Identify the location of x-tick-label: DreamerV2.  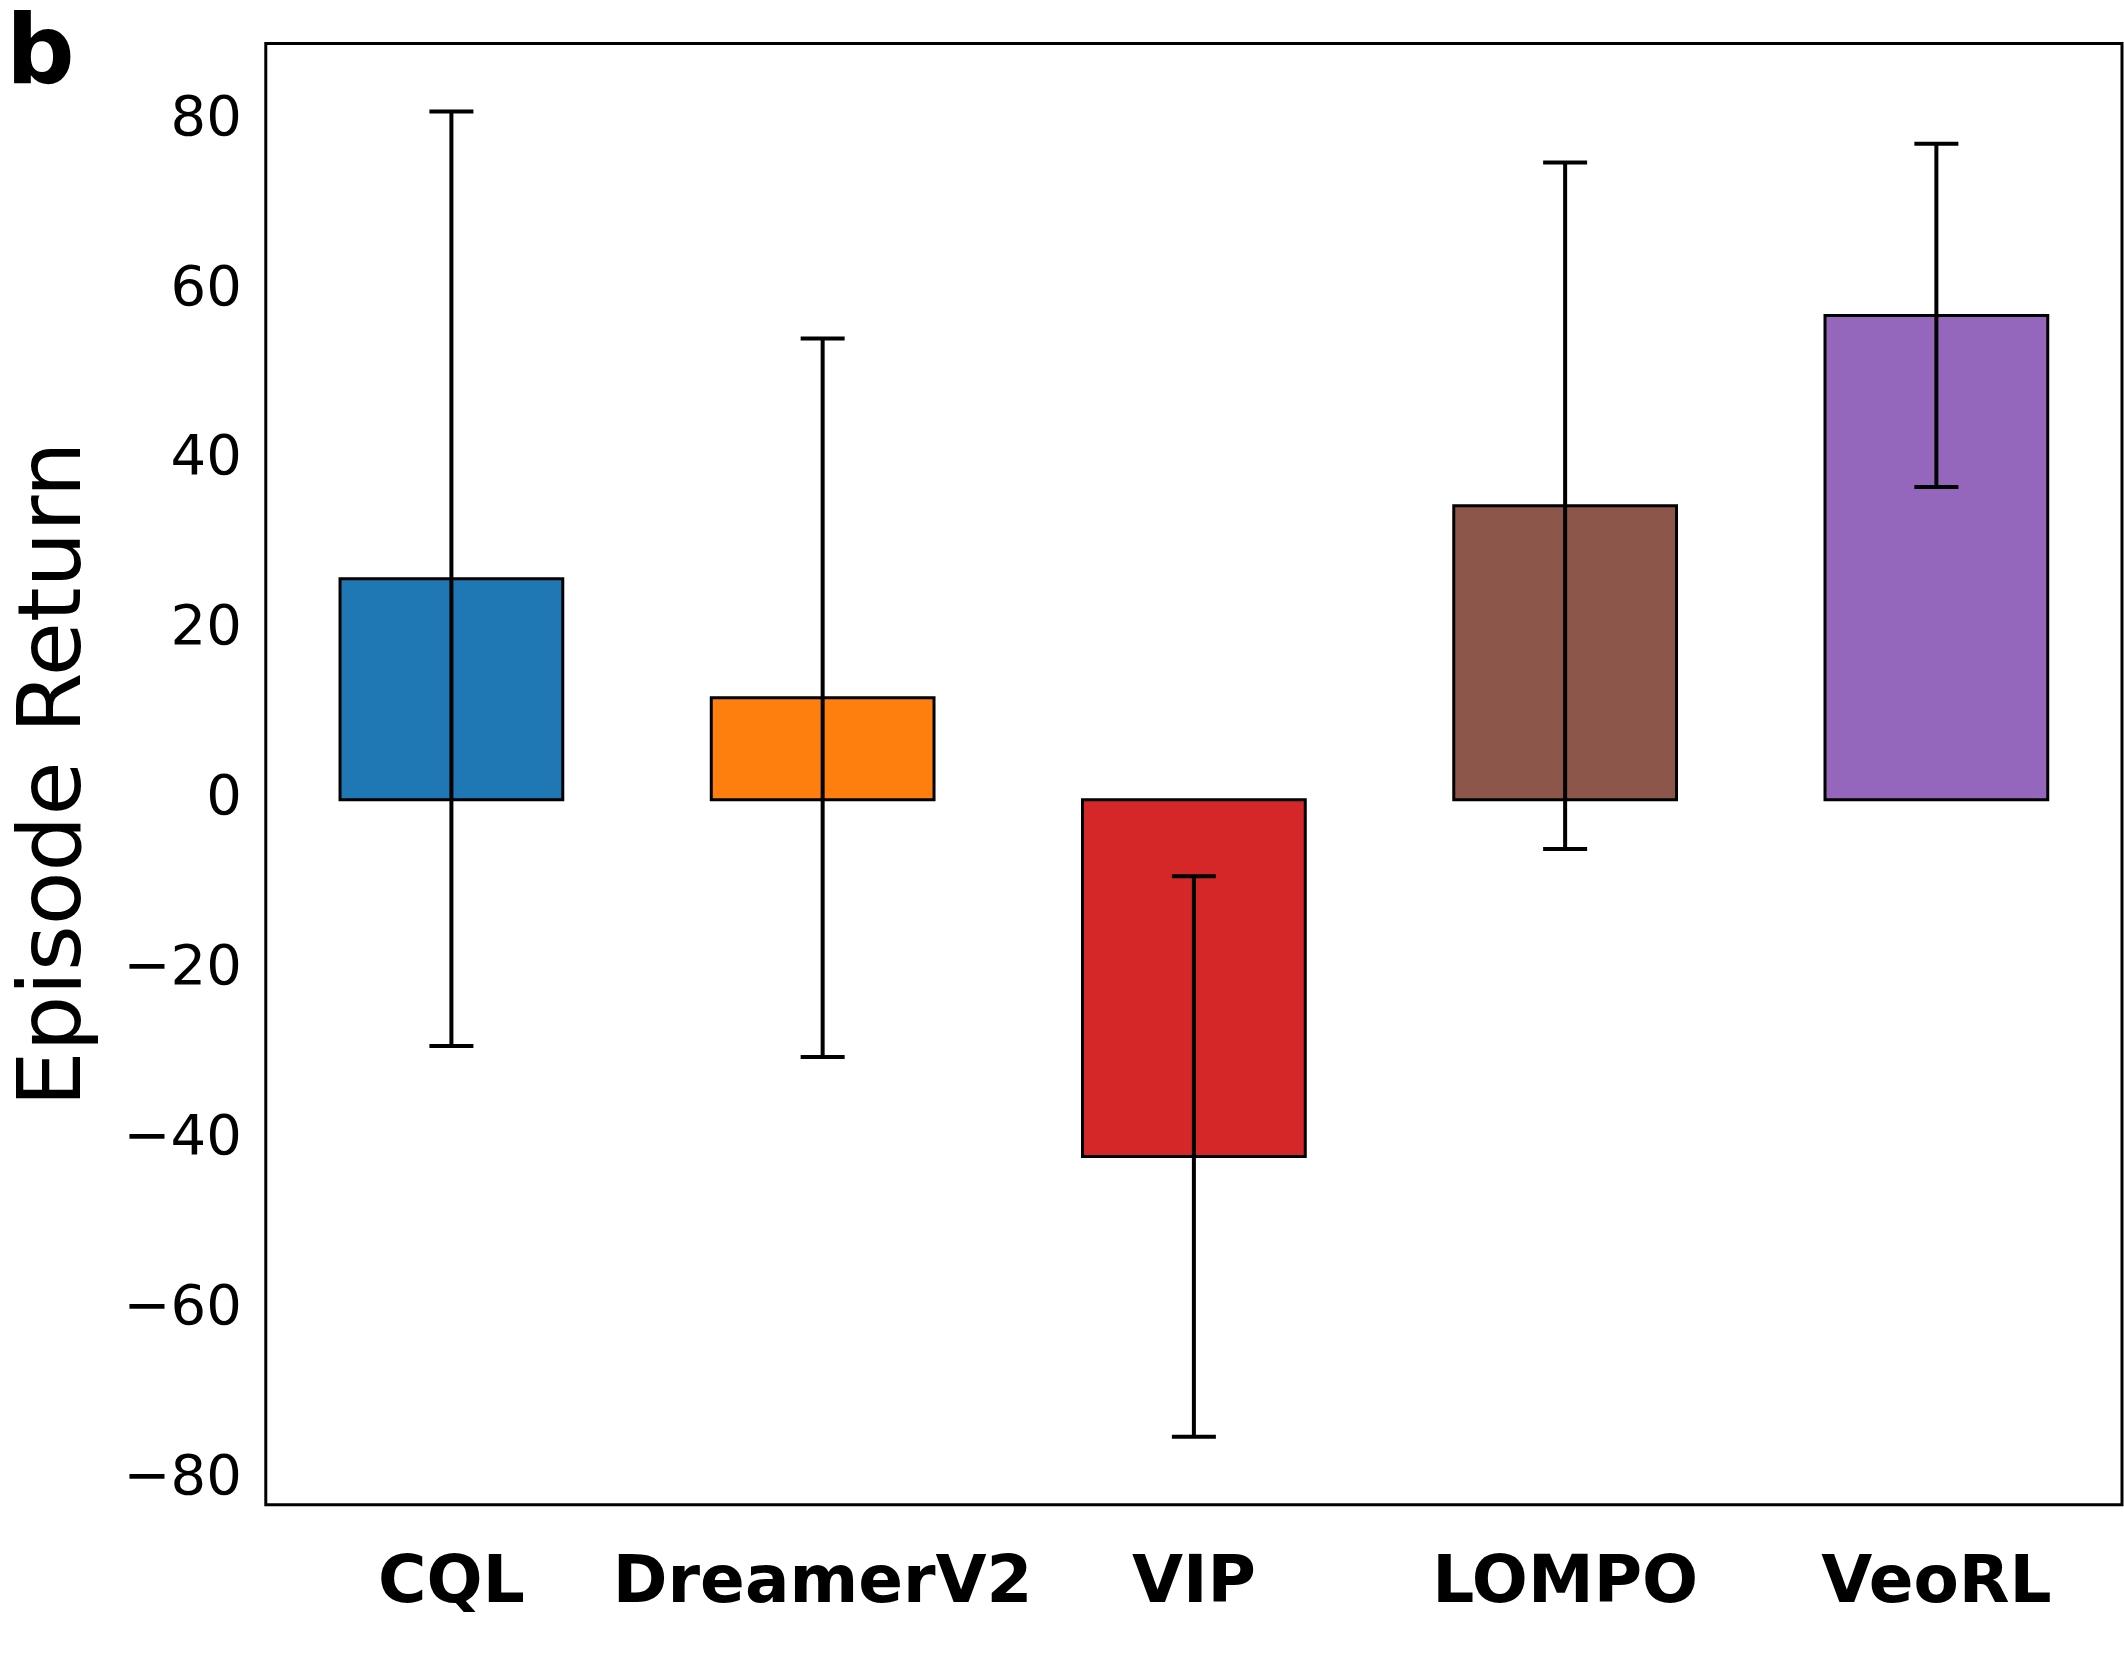
(822, 1579).